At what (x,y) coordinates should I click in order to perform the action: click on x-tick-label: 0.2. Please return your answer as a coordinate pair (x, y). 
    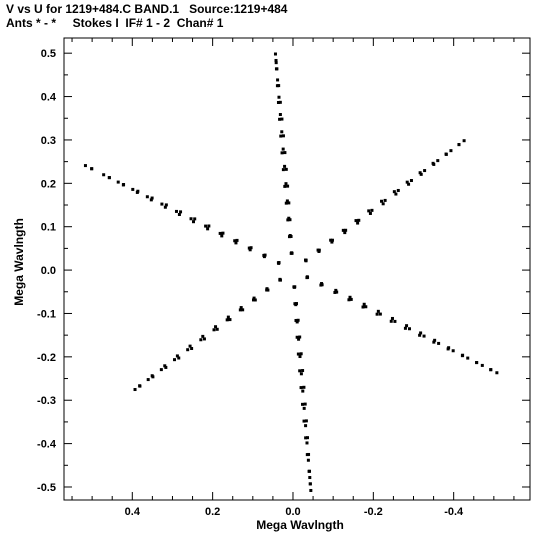
    Looking at the image, I should click on (212, 512).